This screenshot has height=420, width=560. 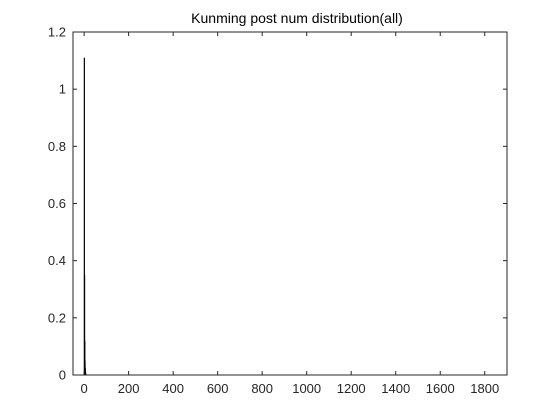 What do you see at coordinates (218, 388) in the screenshot?
I see `x-tick-label: 600` at bounding box center [218, 388].